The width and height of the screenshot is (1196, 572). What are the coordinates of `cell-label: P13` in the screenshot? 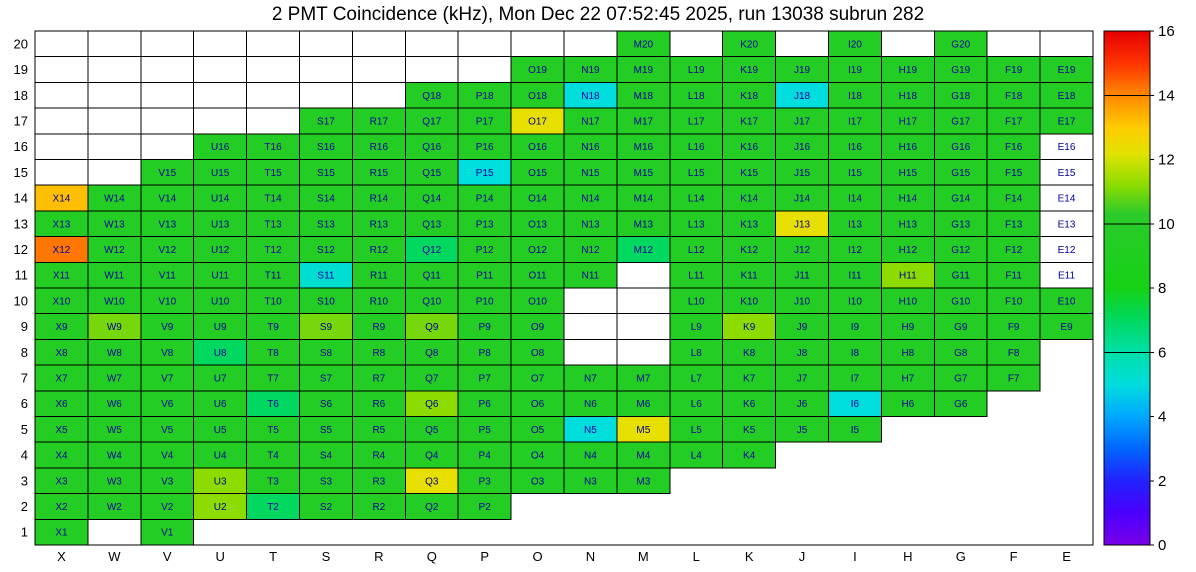 It's located at (485, 224).